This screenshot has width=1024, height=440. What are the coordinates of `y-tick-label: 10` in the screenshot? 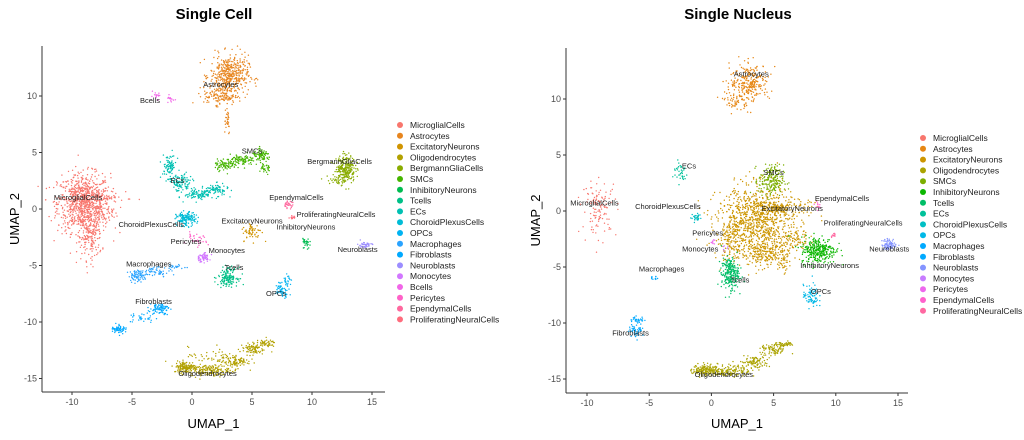 It's located at (32, 96).